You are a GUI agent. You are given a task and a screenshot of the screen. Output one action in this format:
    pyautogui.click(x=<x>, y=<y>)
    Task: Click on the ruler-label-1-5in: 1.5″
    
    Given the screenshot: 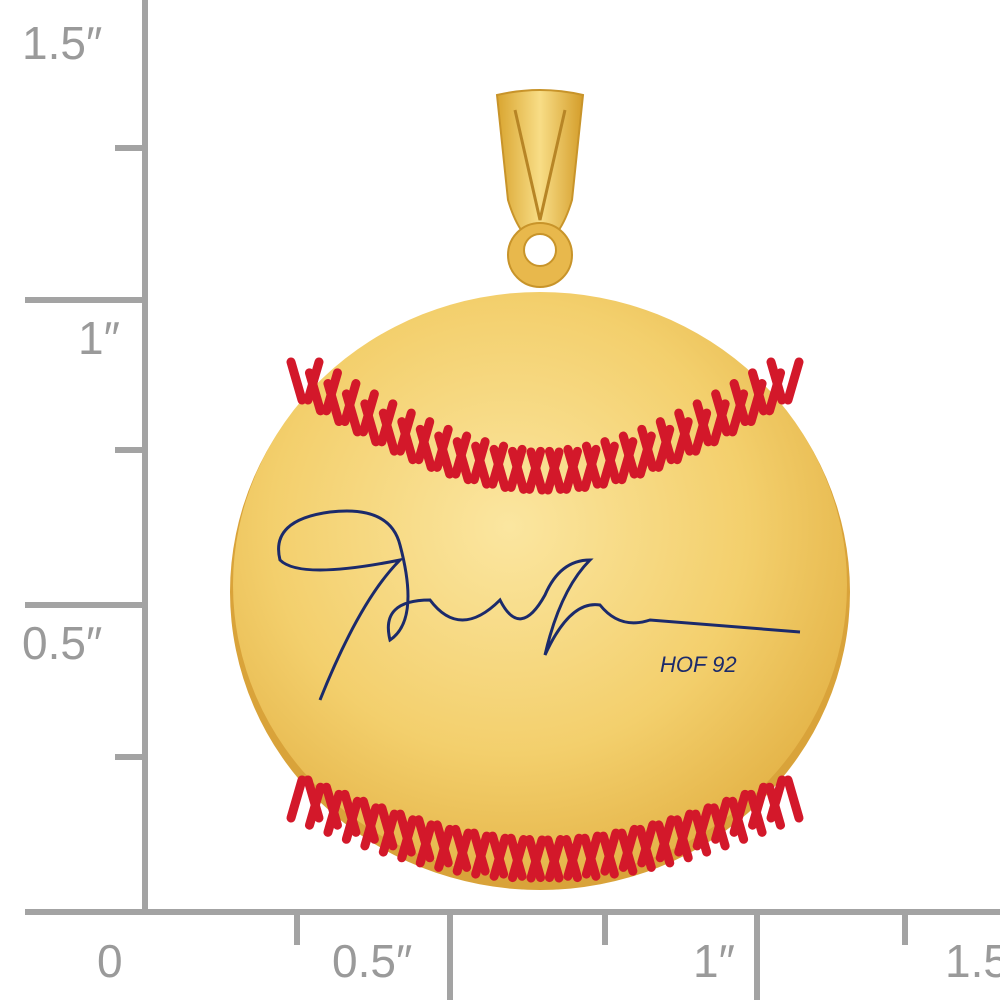 What is the action you would take?
    pyautogui.click(x=62, y=43)
    